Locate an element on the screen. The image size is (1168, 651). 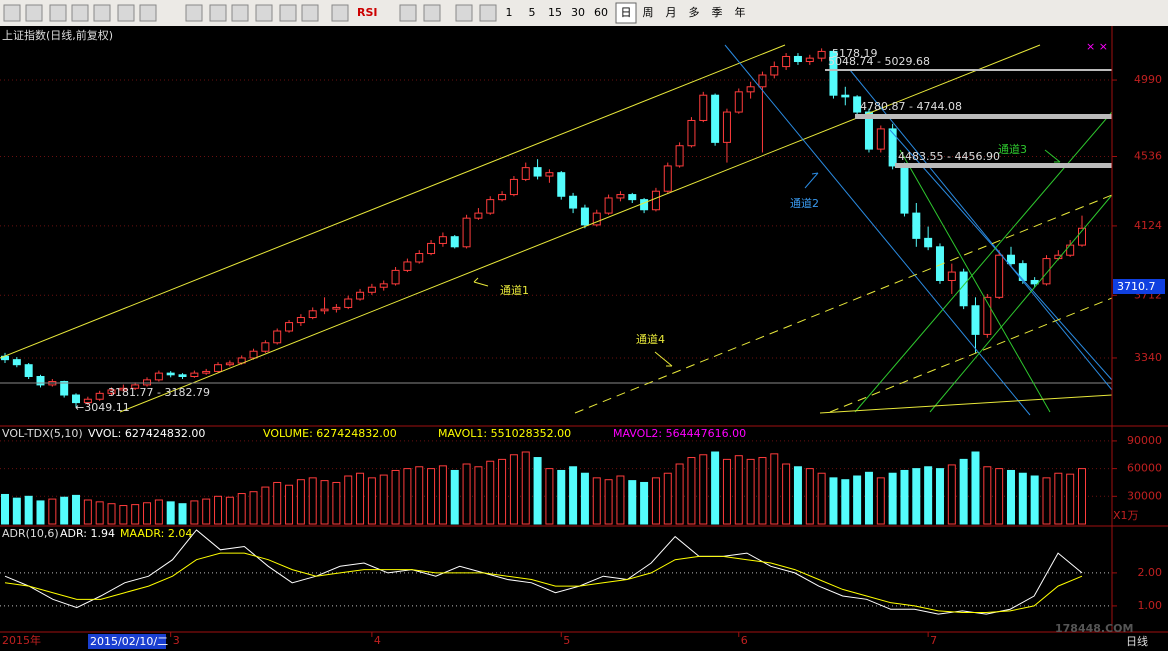
adr-line is located at coordinates (543, 583).